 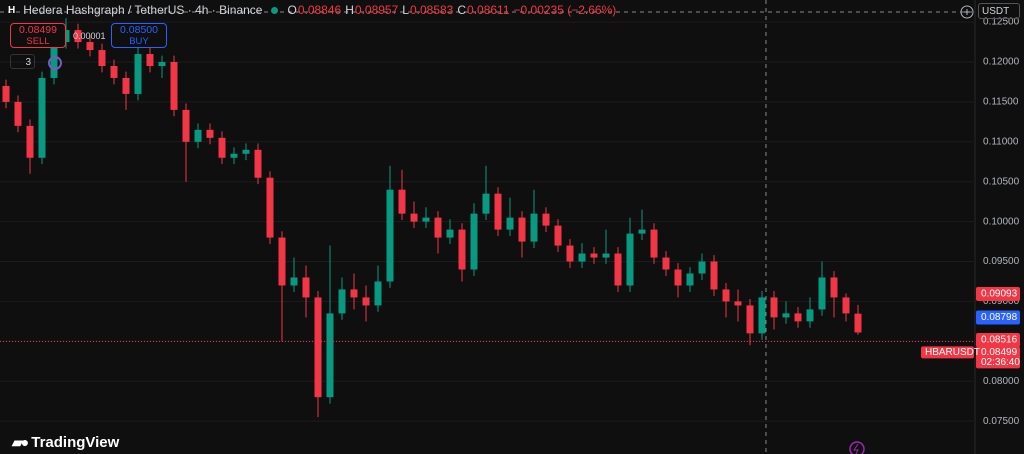 I want to click on price-tag-label: 0.09093, so click(x=999, y=294).